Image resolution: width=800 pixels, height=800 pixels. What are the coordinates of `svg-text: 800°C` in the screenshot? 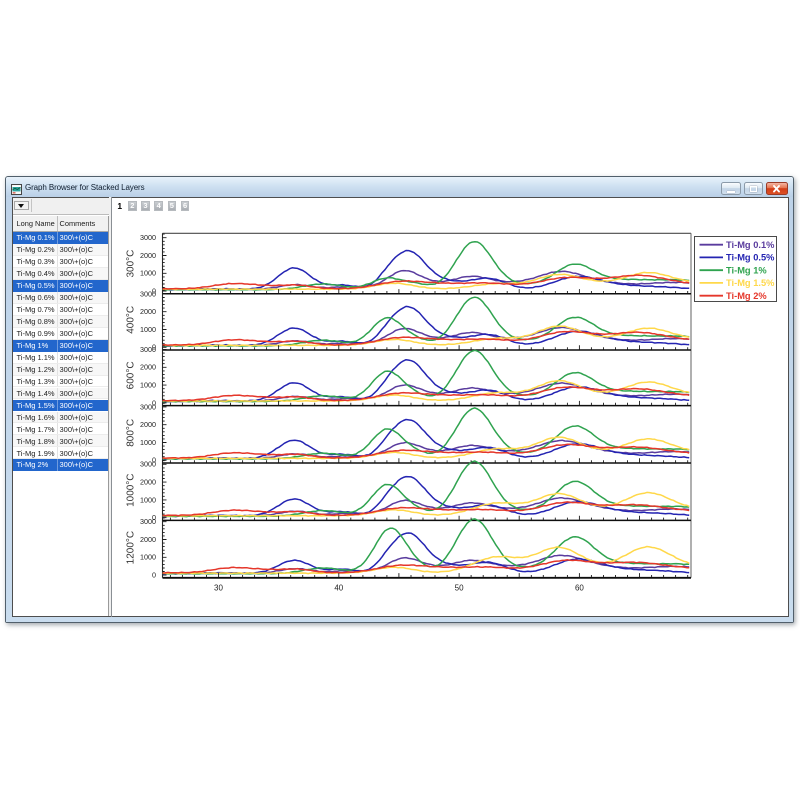 It's located at (131, 433).